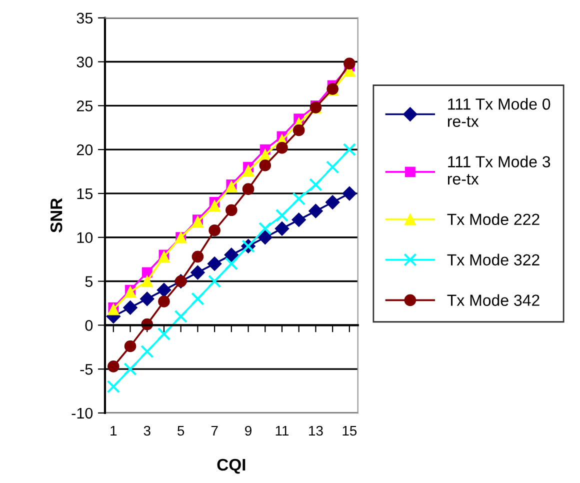 This screenshot has height=483, width=580. Describe the element at coordinates (248, 431) in the screenshot. I see `x-tick-label: 9` at that location.